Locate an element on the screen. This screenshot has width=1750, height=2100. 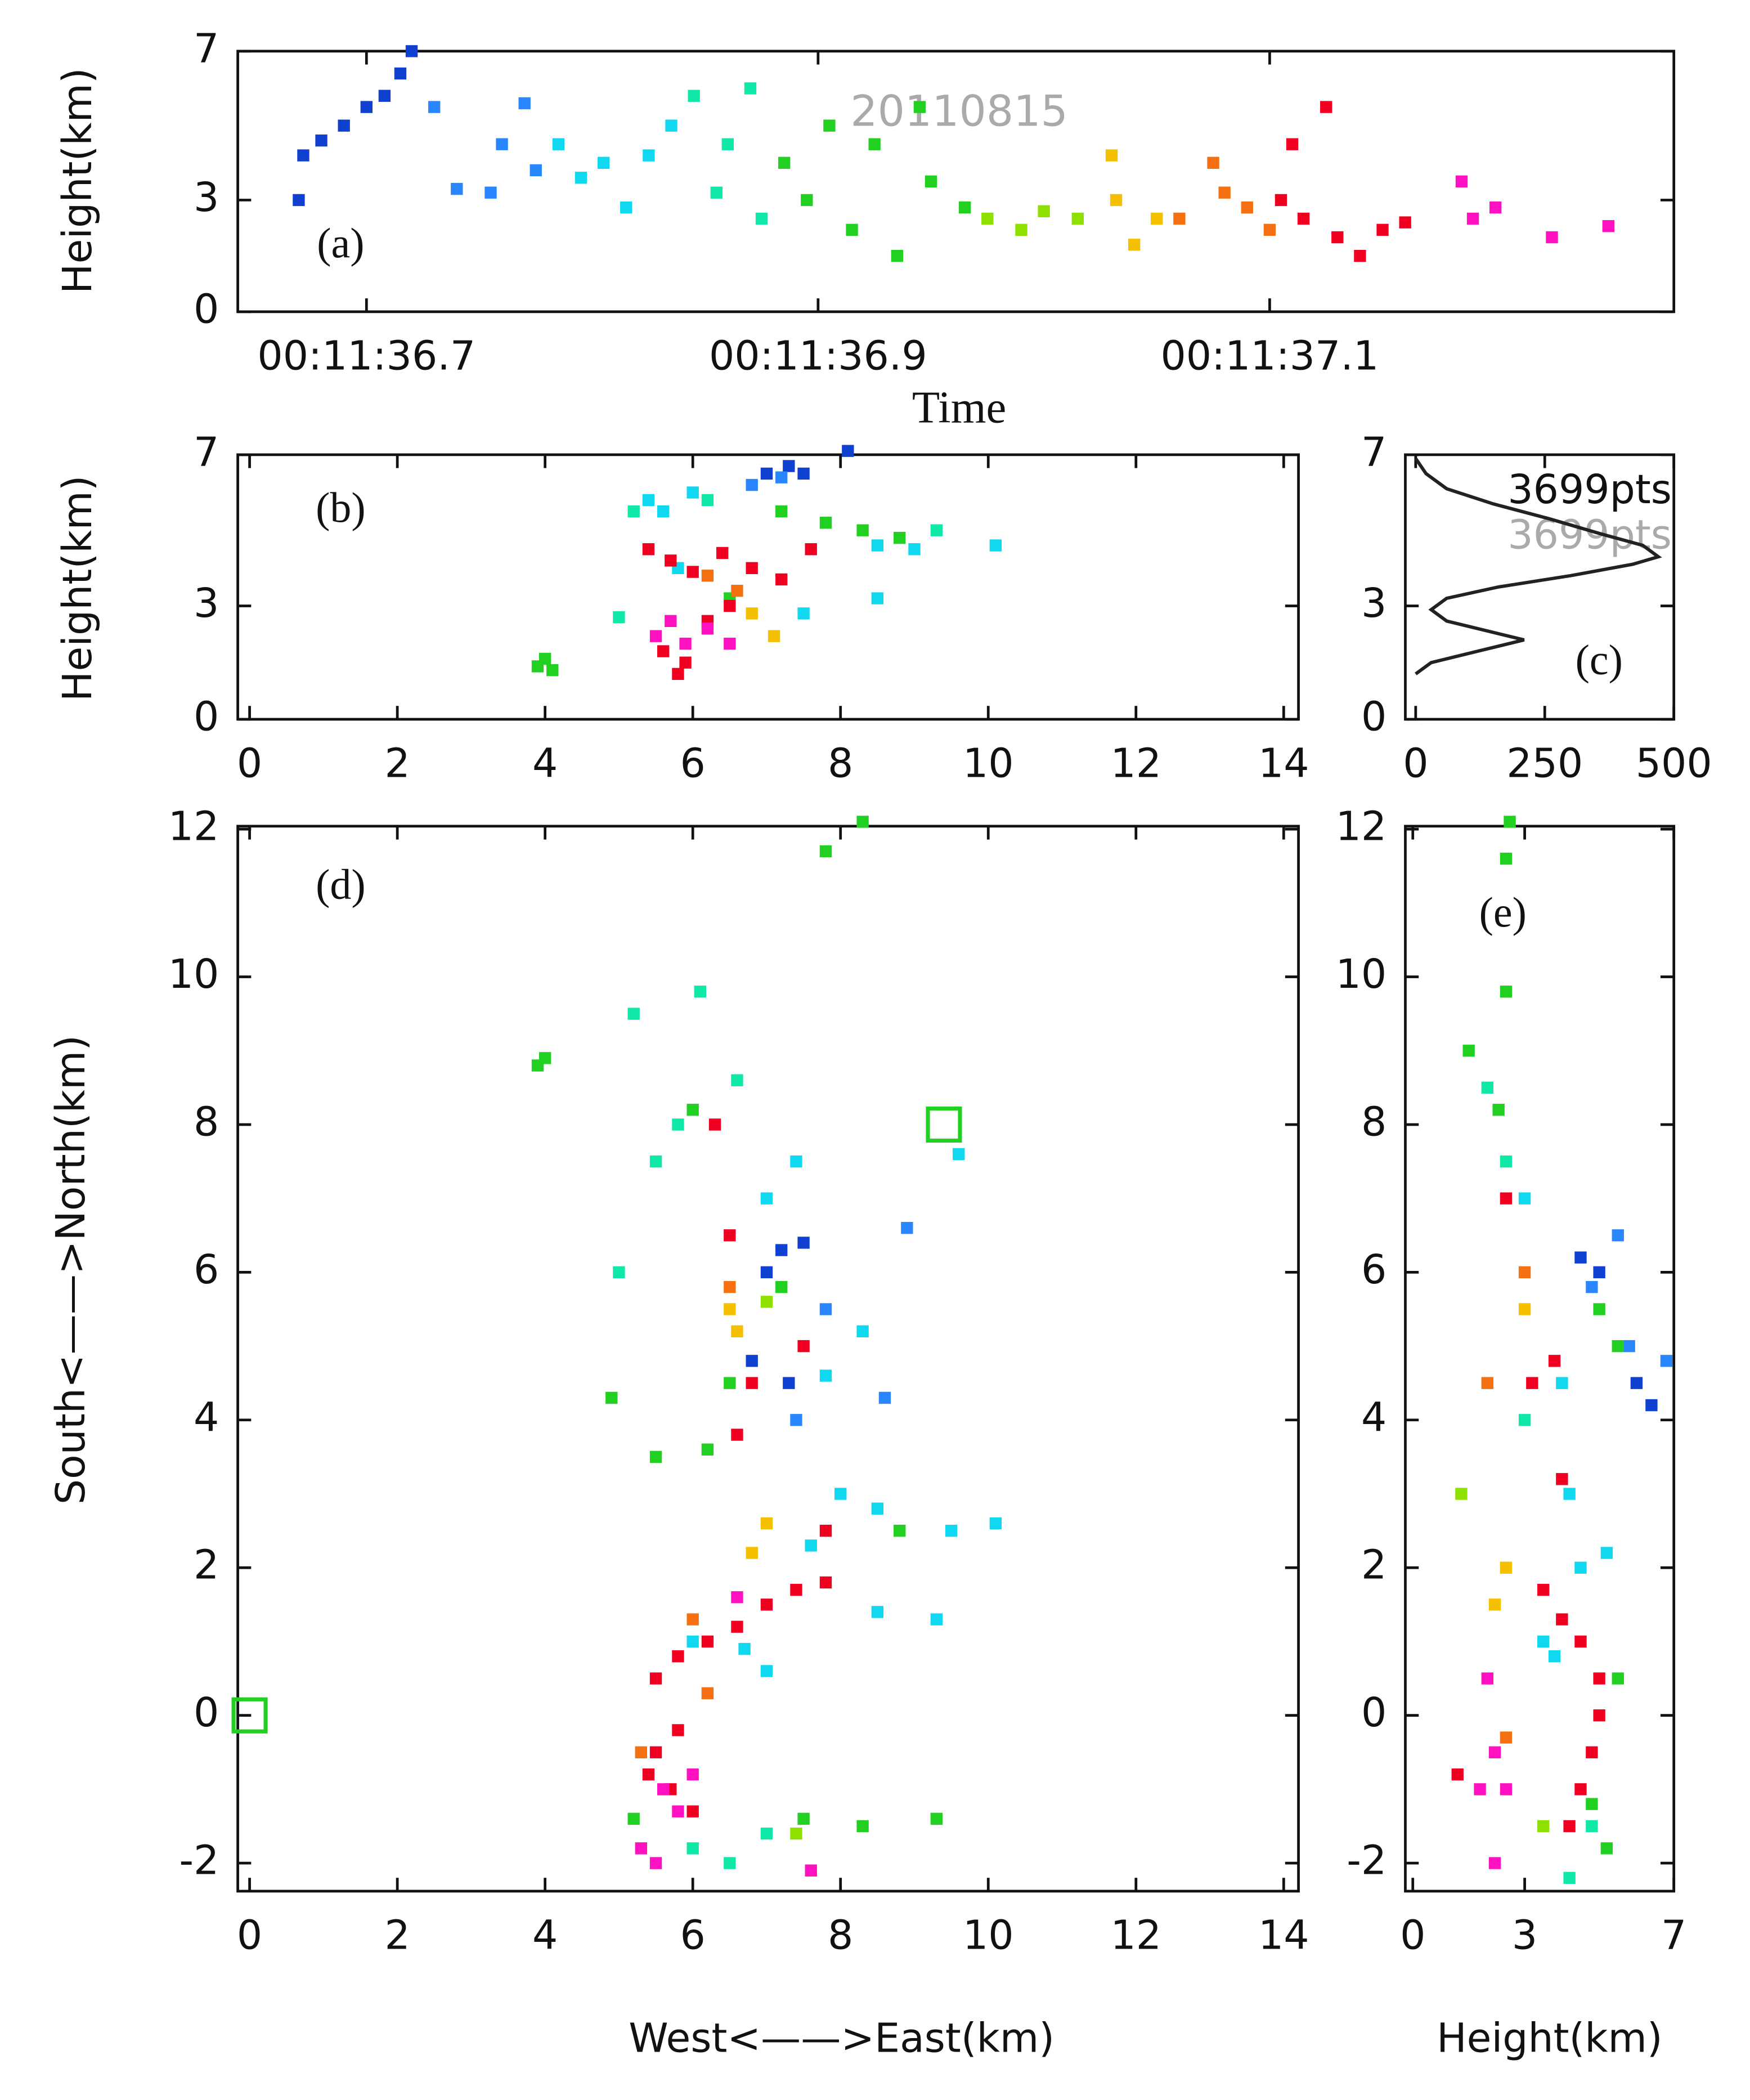
y-tick-label: 4 is located at coordinates (1373, 1417).